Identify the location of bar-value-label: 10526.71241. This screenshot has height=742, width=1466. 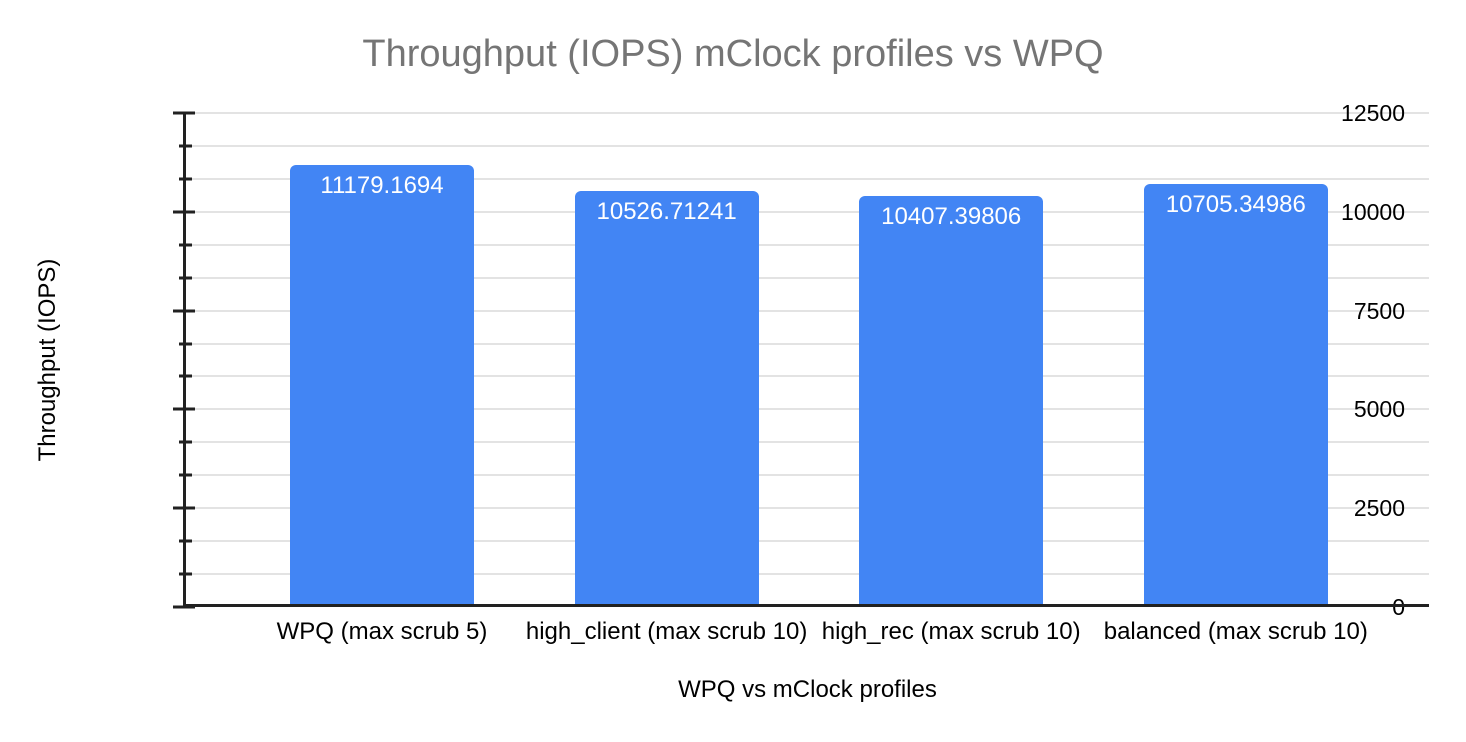
(666, 211).